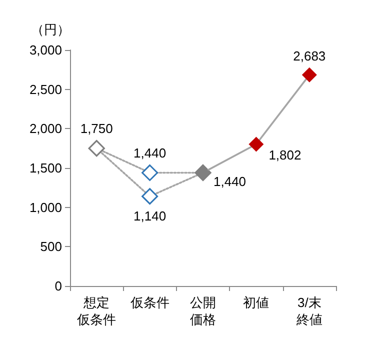 The image size is (366, 356). What do you see at coordinates (51, 246) in the screenshot?
I see `y-tick-label: 500` at bounding box center [51, 246].